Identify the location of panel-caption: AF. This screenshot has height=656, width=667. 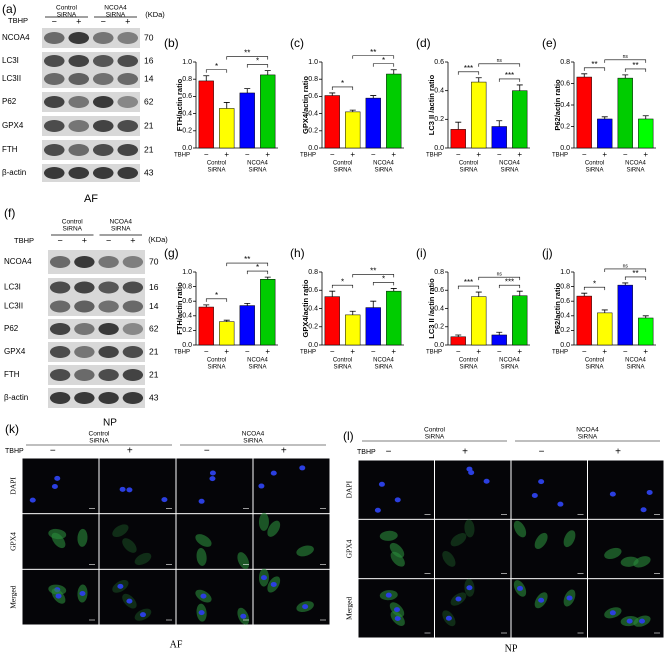
(176, 644).